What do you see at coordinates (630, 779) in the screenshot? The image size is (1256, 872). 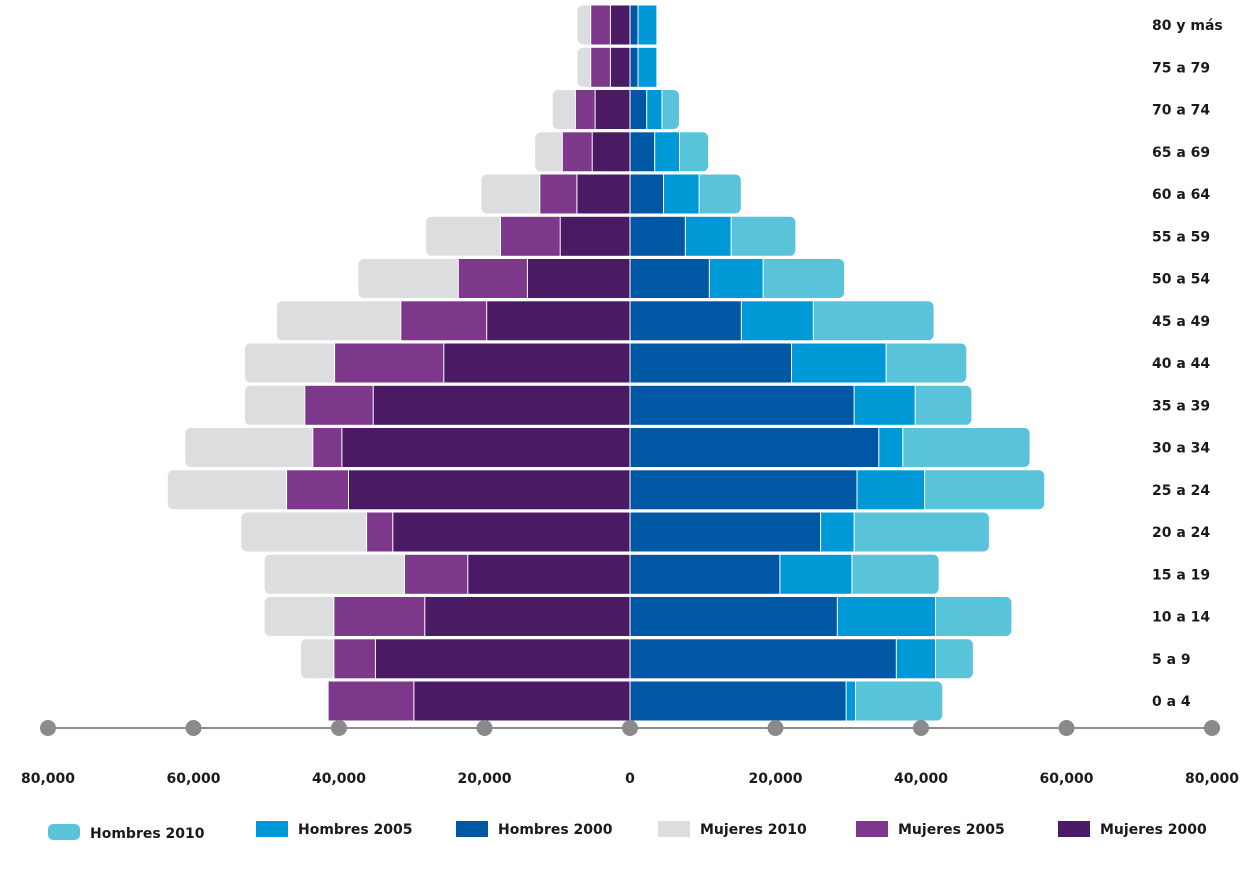 I see `x-tick-label: 0` at bounding box center [630, 779].